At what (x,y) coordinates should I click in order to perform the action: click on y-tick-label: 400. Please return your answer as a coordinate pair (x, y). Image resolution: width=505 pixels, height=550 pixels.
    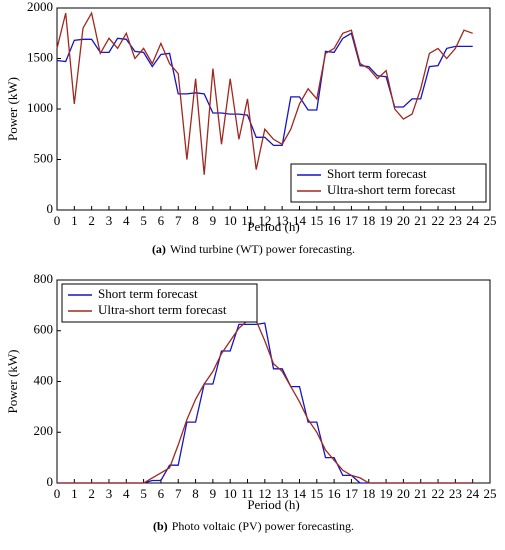
    Looking at the image, I should click on (44, 379).